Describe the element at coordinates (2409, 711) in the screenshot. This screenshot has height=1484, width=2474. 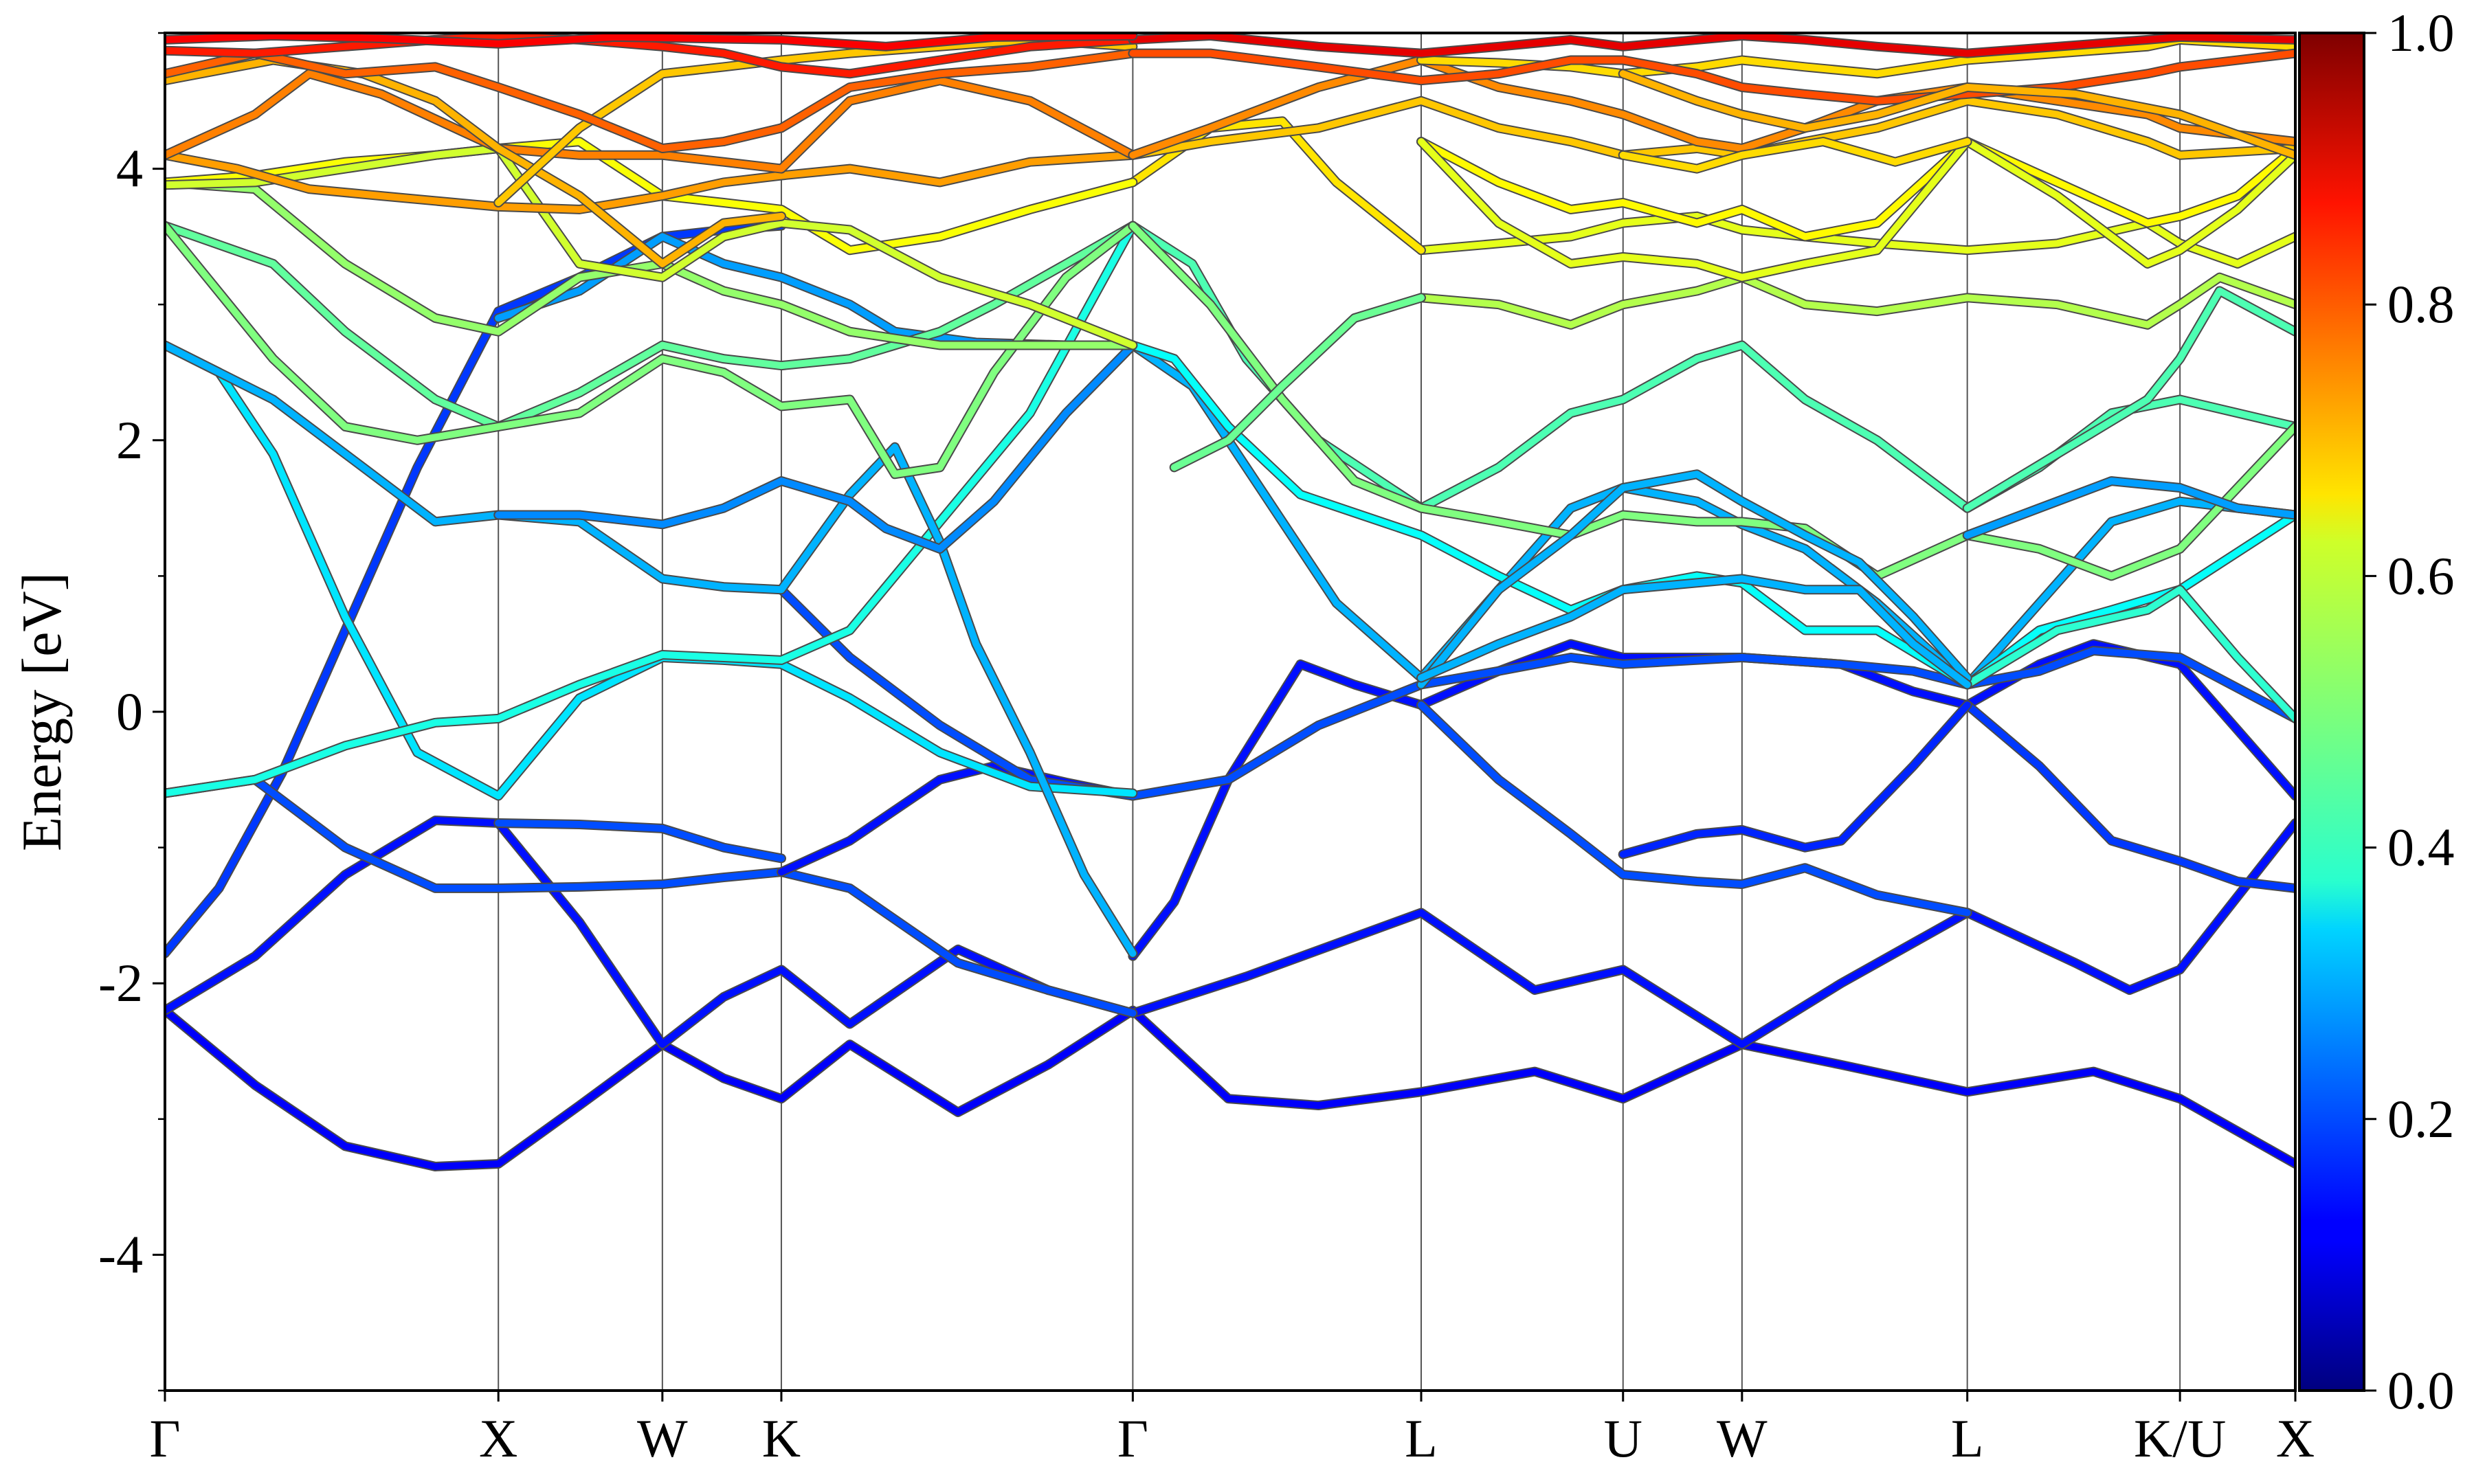
I see `colorbar-ticks: 0.0 0.2 0.4 0.6 0.8 1.0` at that location.